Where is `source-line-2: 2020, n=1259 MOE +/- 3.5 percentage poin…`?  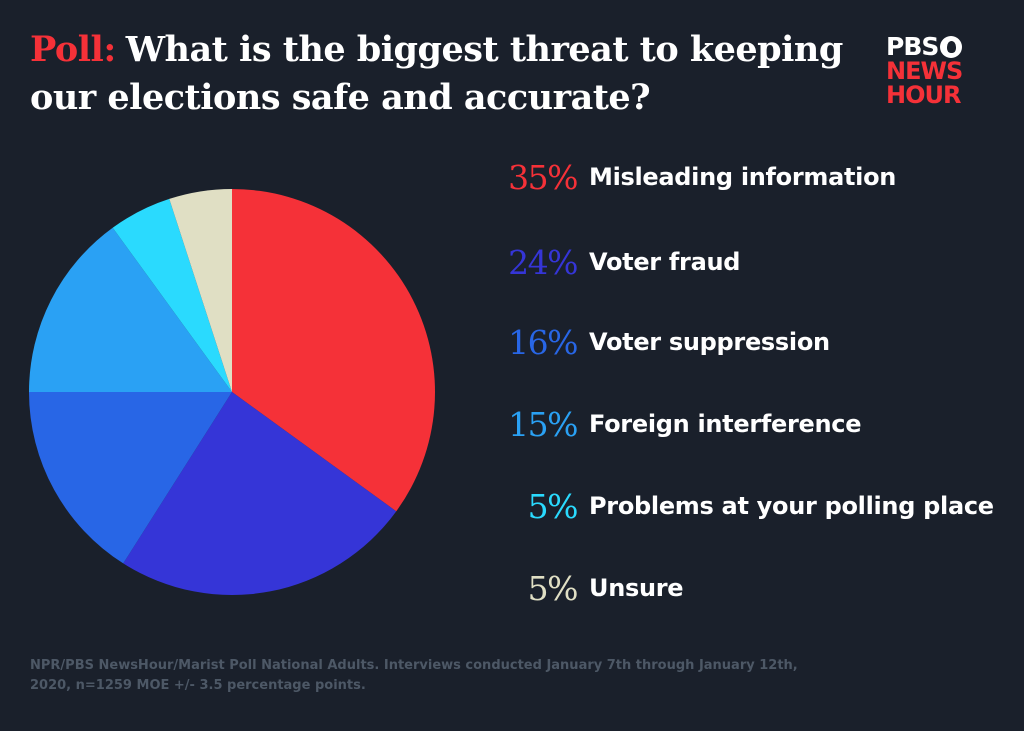 source-line-2: 2020, n=1259 MOE +/- 3.5 percentage poin… is located at coordinates (198, 685).